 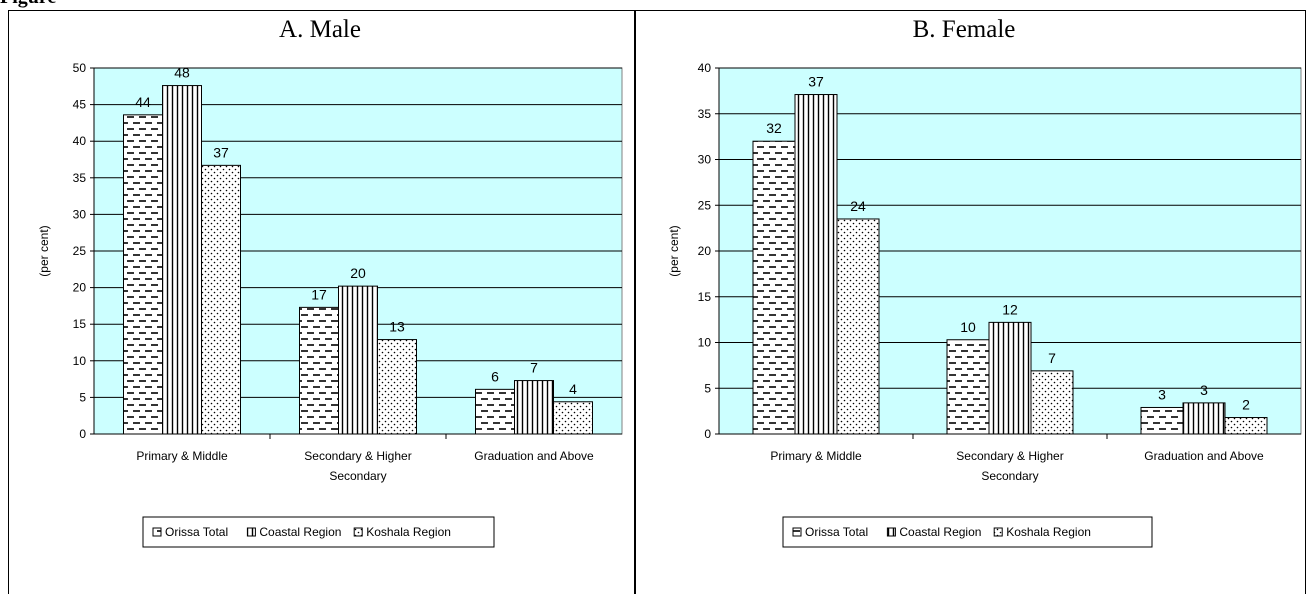 I want to click on y-tick-label: 50, so click(x=80, y=68).